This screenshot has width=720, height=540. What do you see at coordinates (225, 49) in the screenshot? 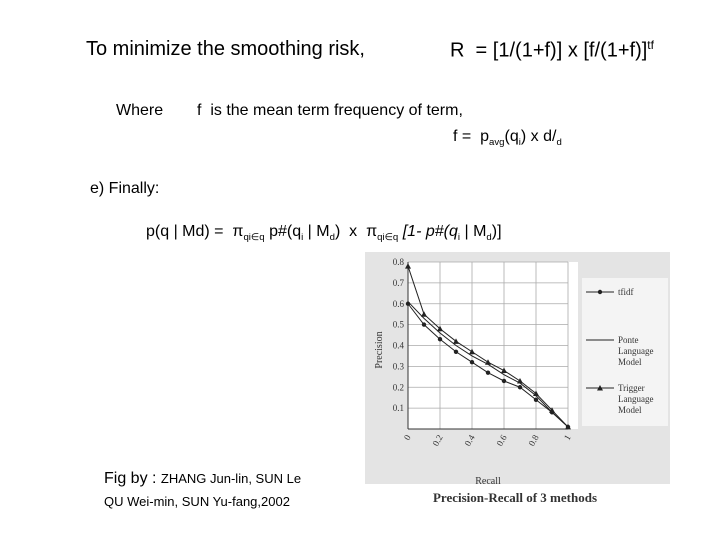
I see `heading: To minimize the smoothing risk,` at bounding box center [225, 49].